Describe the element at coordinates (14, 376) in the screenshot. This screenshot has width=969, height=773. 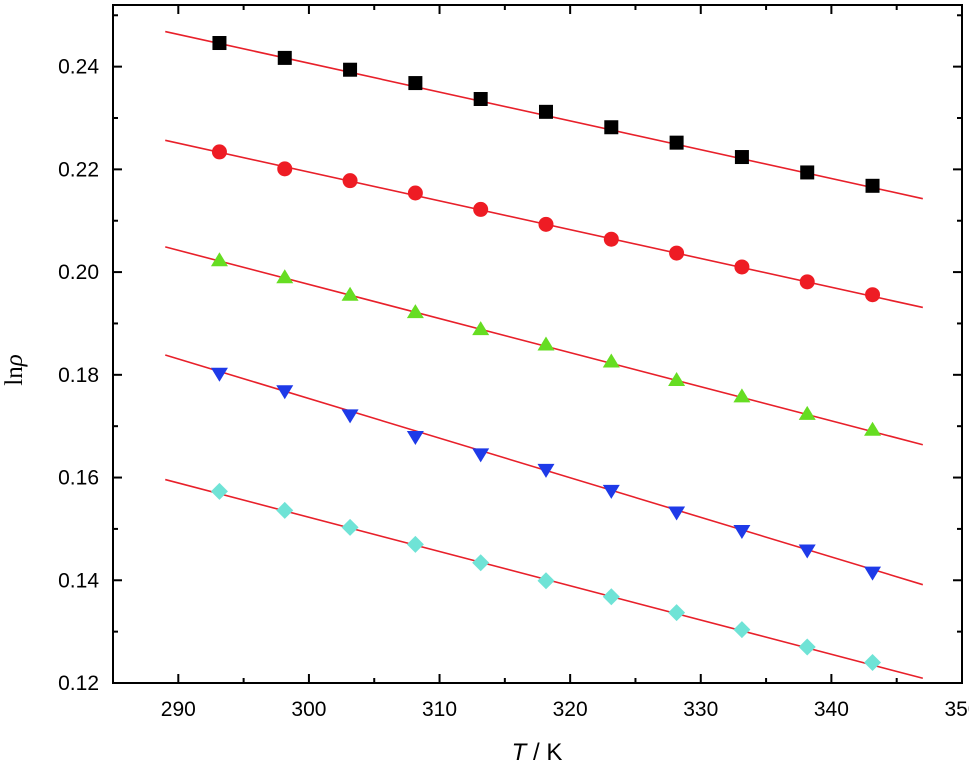
I see `y-axis-prefix: ln` at that location.